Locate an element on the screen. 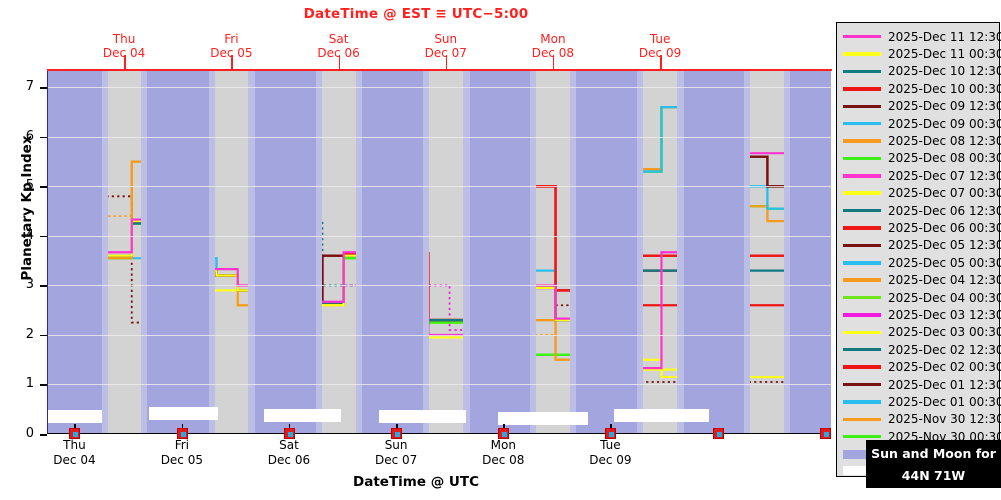 The width and height of the screenshot is (1001, 500). legend-item: 2025-Dec 06 12:30 is located at coordinates (919, 210).